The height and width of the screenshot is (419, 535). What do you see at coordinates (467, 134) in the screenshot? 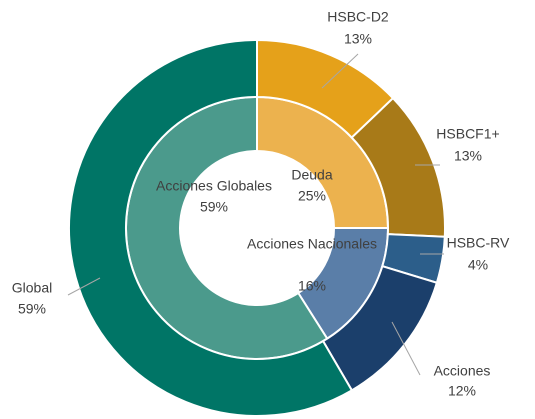
I see `slice-label: HSBCF1+` at bounding box center [467, 134].